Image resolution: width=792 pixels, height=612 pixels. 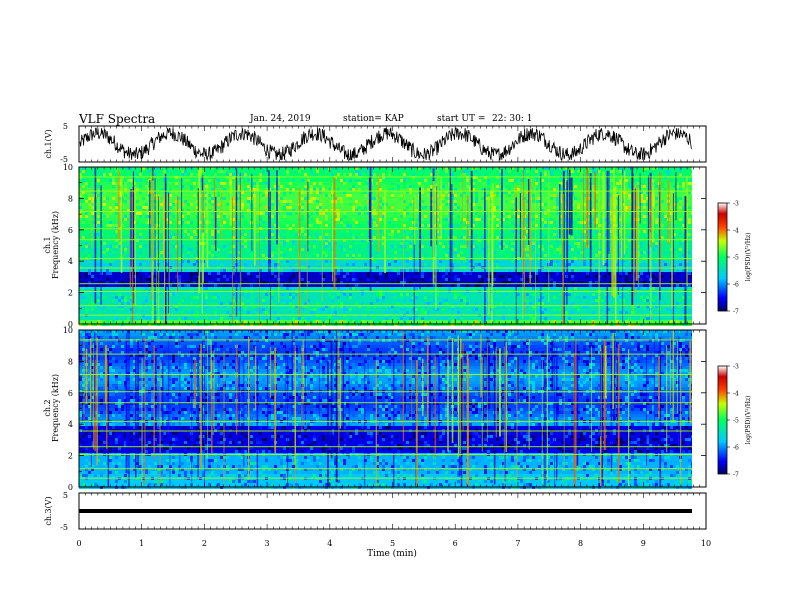 I want to click on ch2-ylabel-line1: ch.2, so click(x=47, y=407).